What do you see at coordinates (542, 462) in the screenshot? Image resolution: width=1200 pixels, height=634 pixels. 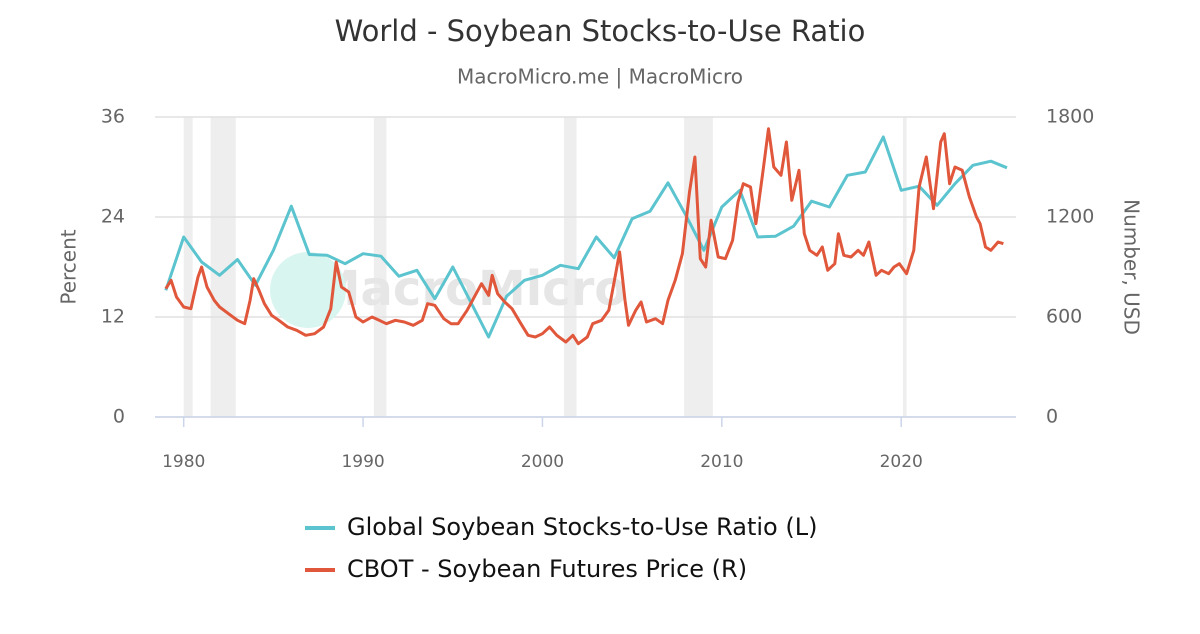 I see `x-tick-label: 2000` at bounding box center [542, 462].